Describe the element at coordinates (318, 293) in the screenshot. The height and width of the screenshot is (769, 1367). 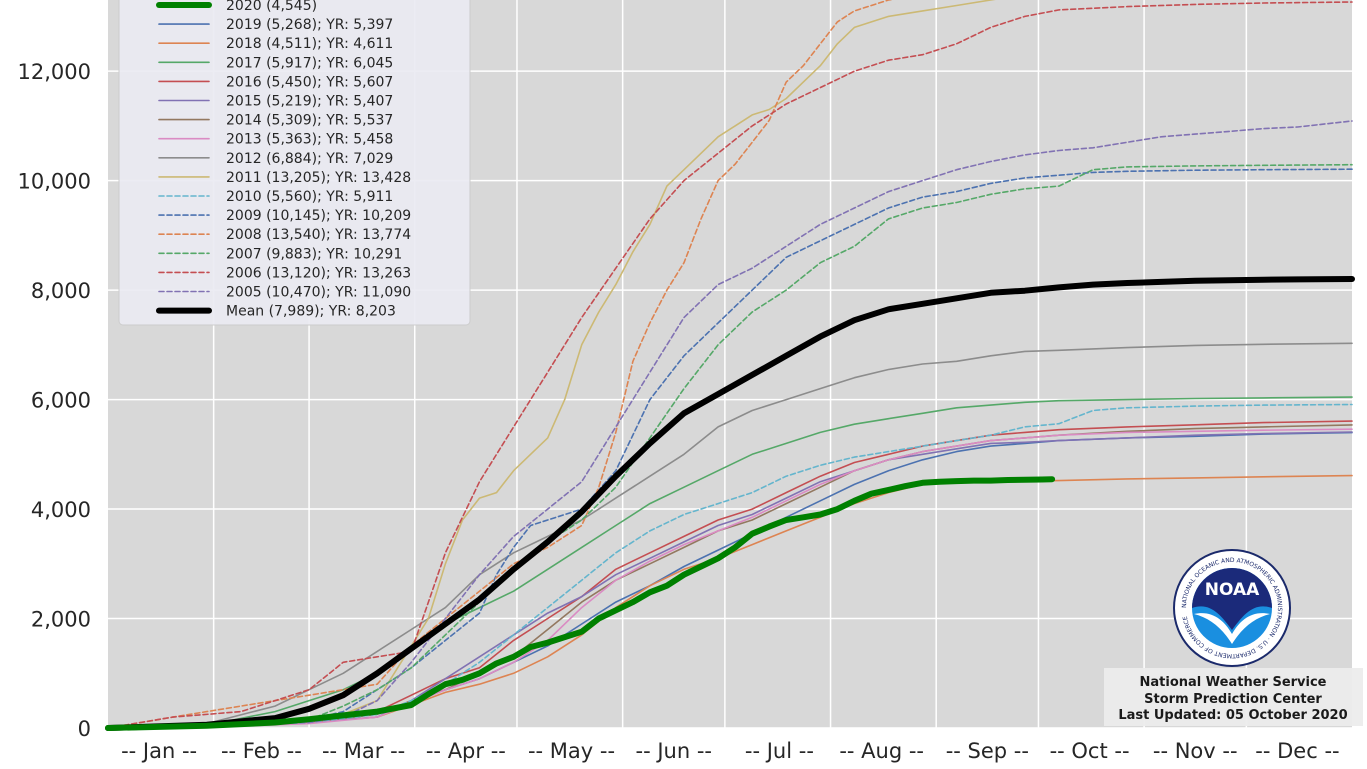
I see `legend-label: 2005 (10,470); YR: 11,090` at that location.